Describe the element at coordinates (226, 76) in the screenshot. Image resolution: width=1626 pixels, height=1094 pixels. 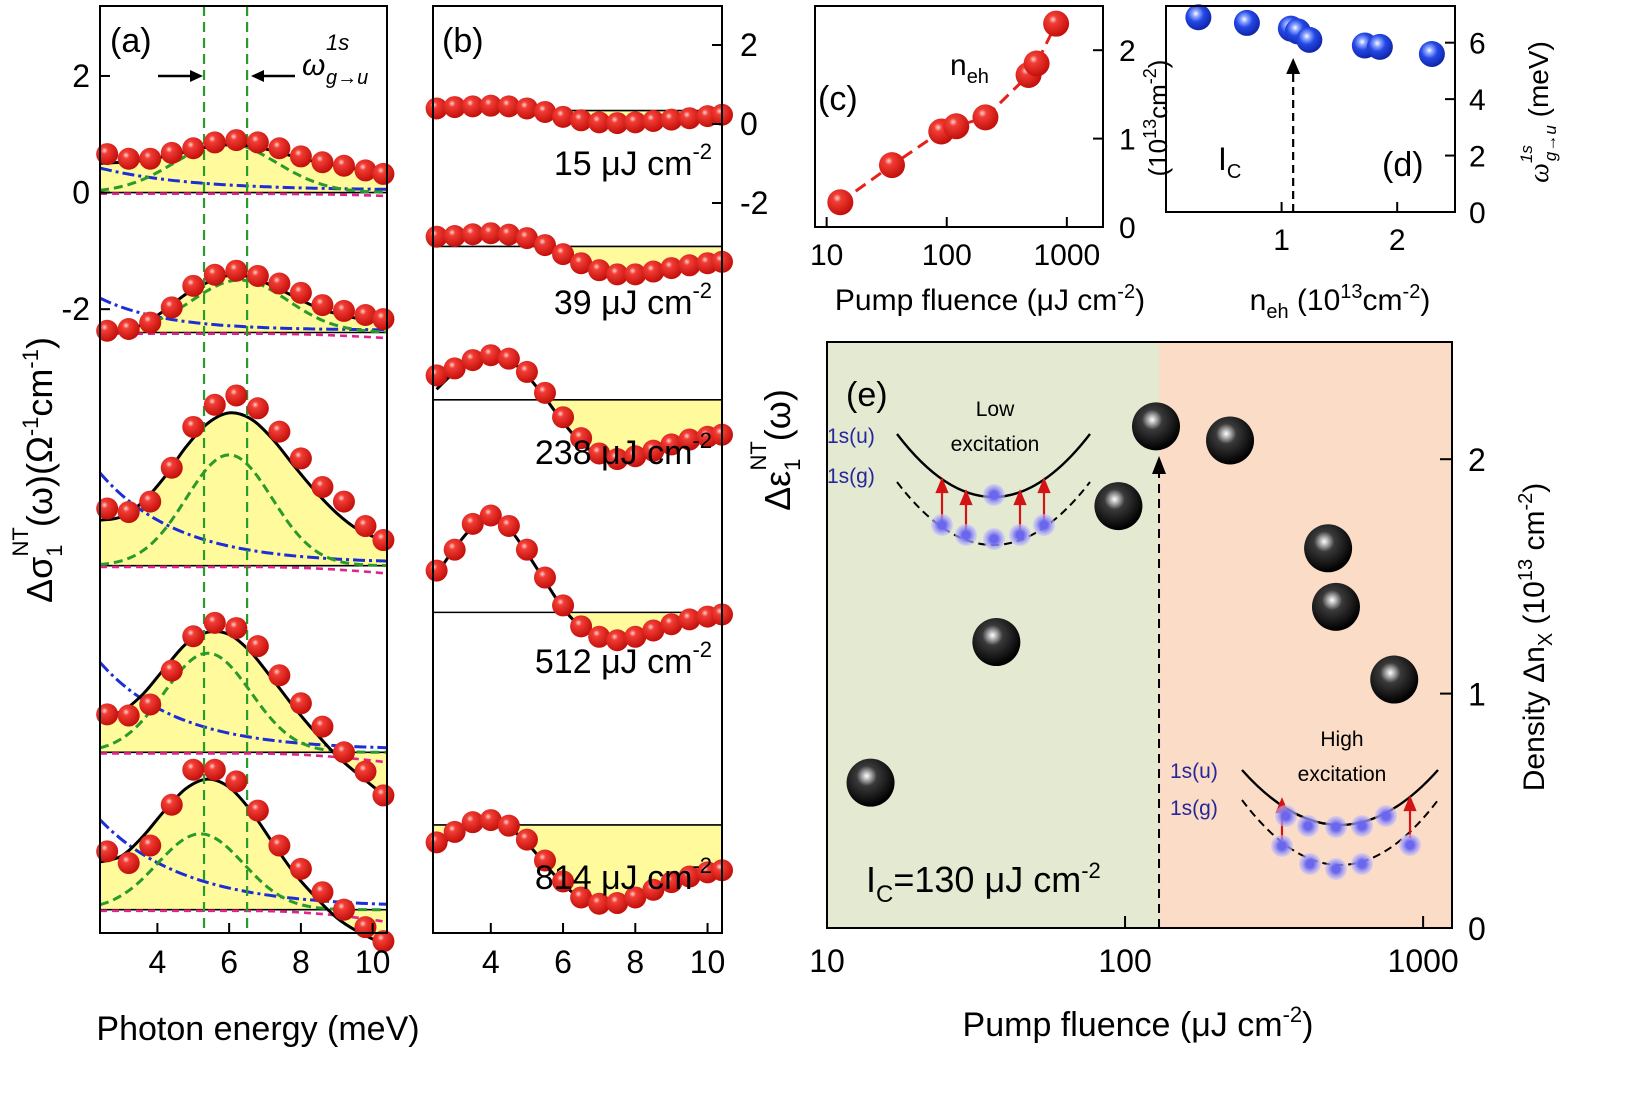
I see `width-arrows` at that location.